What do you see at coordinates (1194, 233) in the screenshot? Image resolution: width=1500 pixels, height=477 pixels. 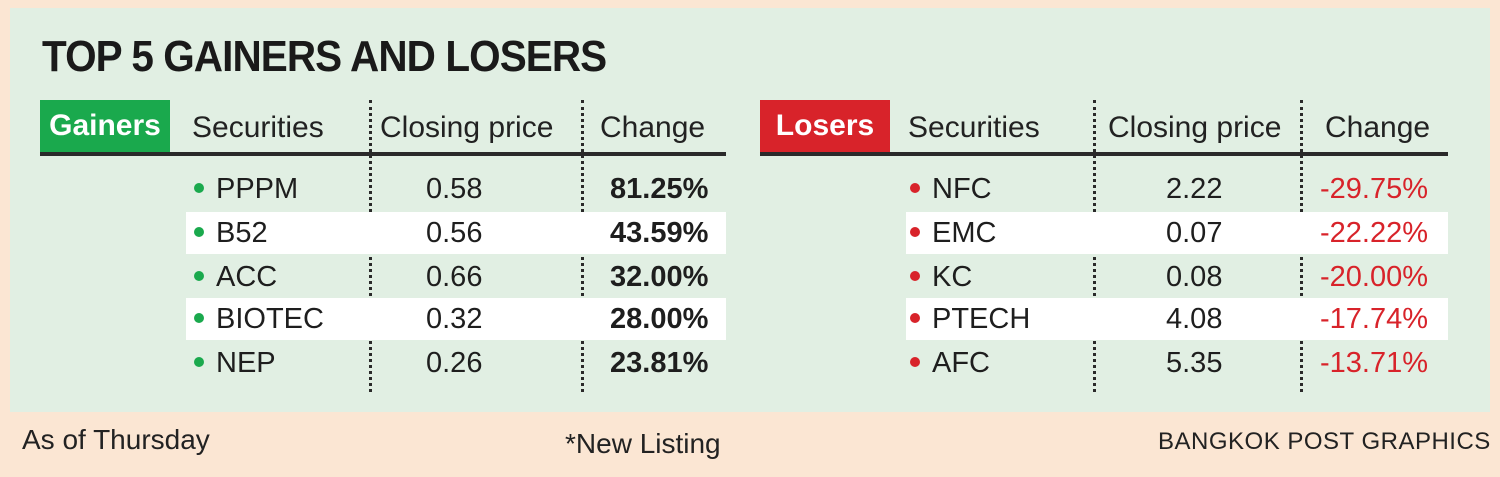 I see `price-cell: 0.07` at bounding box center [1194, 233].